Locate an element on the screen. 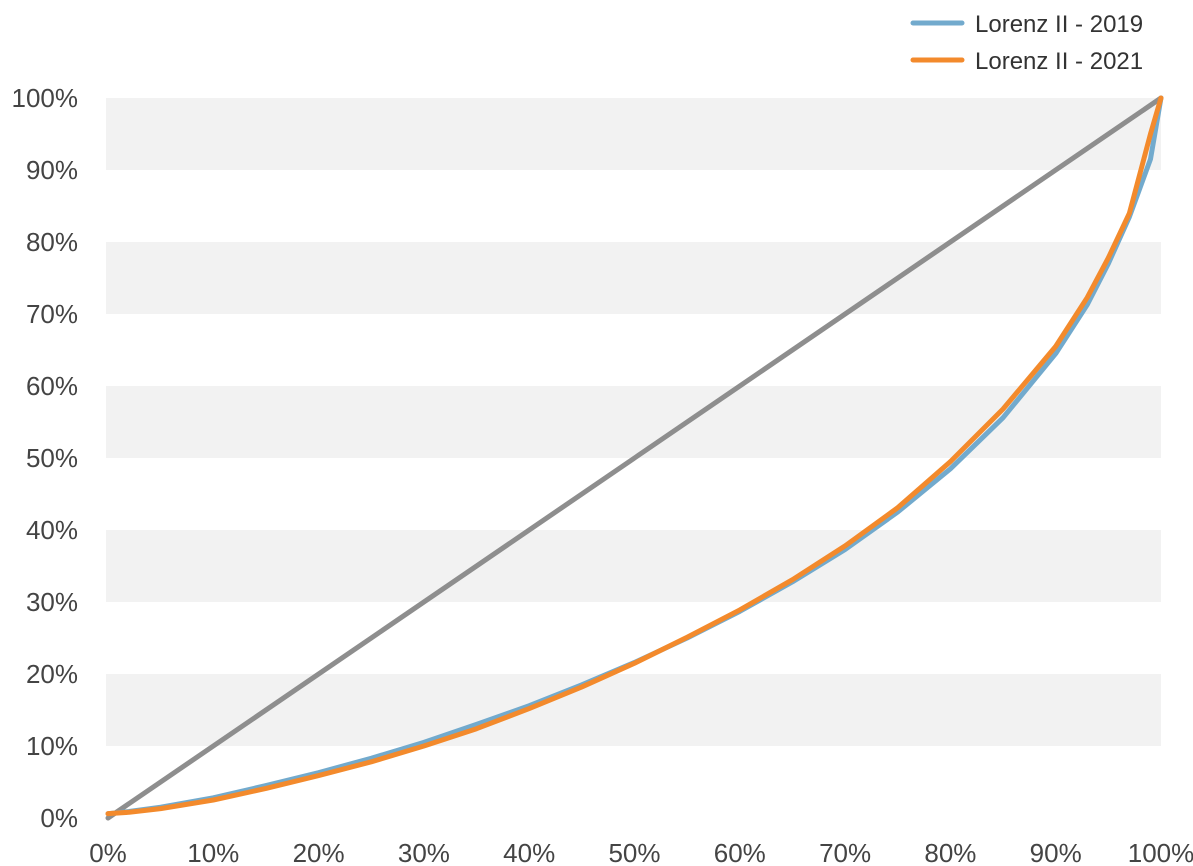  y-tick-label: 60% is located at coordinates (52, 386).